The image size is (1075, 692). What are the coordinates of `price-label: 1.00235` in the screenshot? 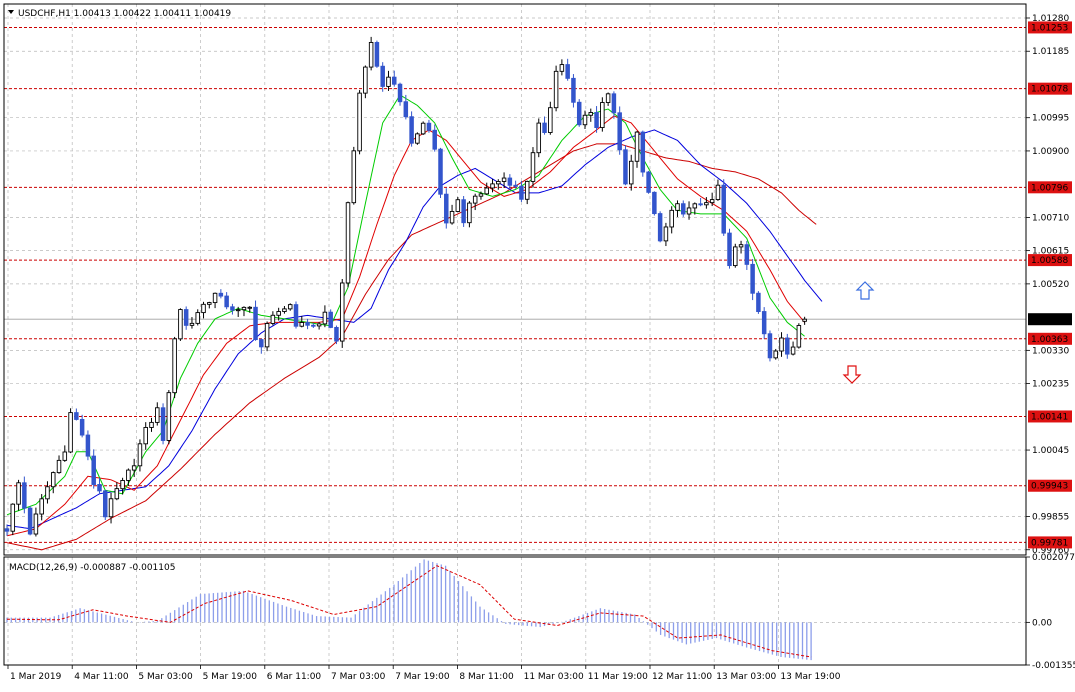 It's located at (1050, 385).